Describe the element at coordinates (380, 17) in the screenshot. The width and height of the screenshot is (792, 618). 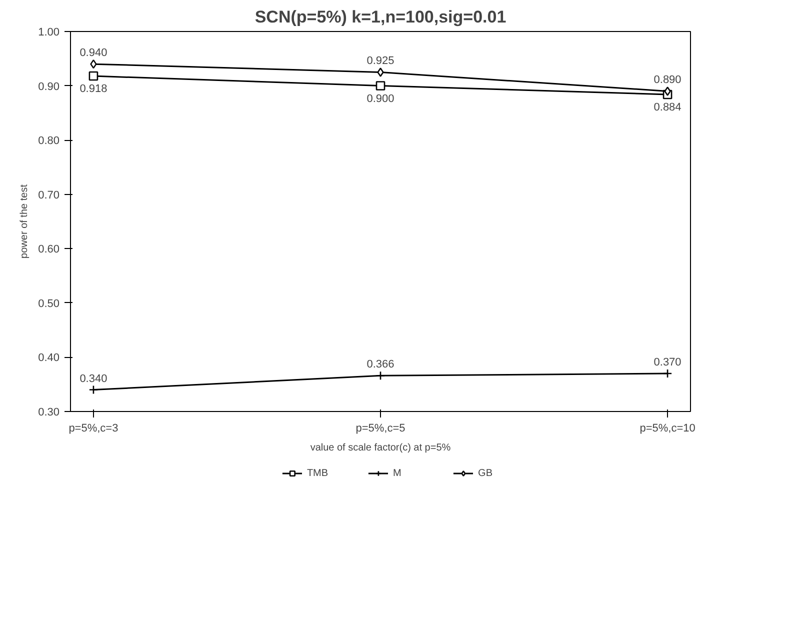
I see `chart-title: SCN(p=5%) k=1,n=100,sig=0.01` at that location.